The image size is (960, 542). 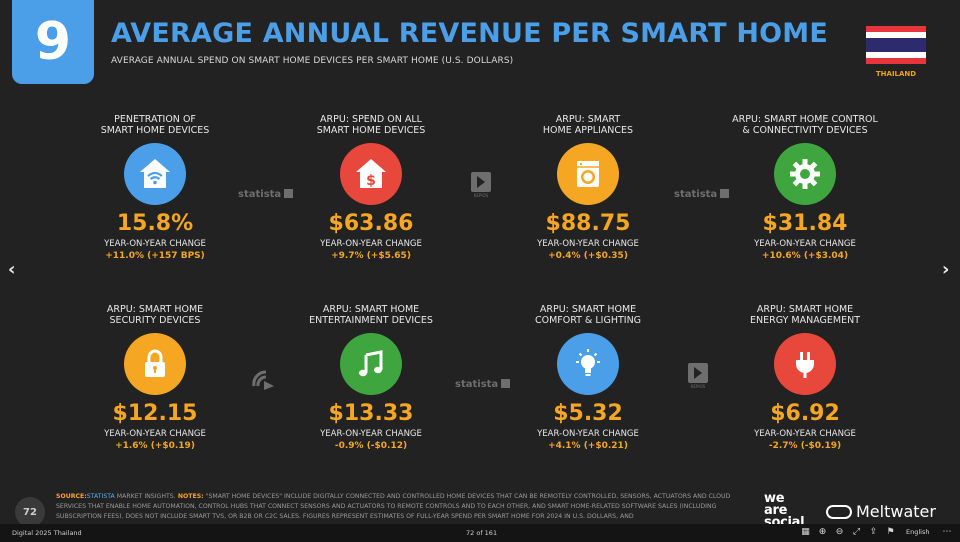 I want to click on language-selector: English, so click(x=918, y=531).